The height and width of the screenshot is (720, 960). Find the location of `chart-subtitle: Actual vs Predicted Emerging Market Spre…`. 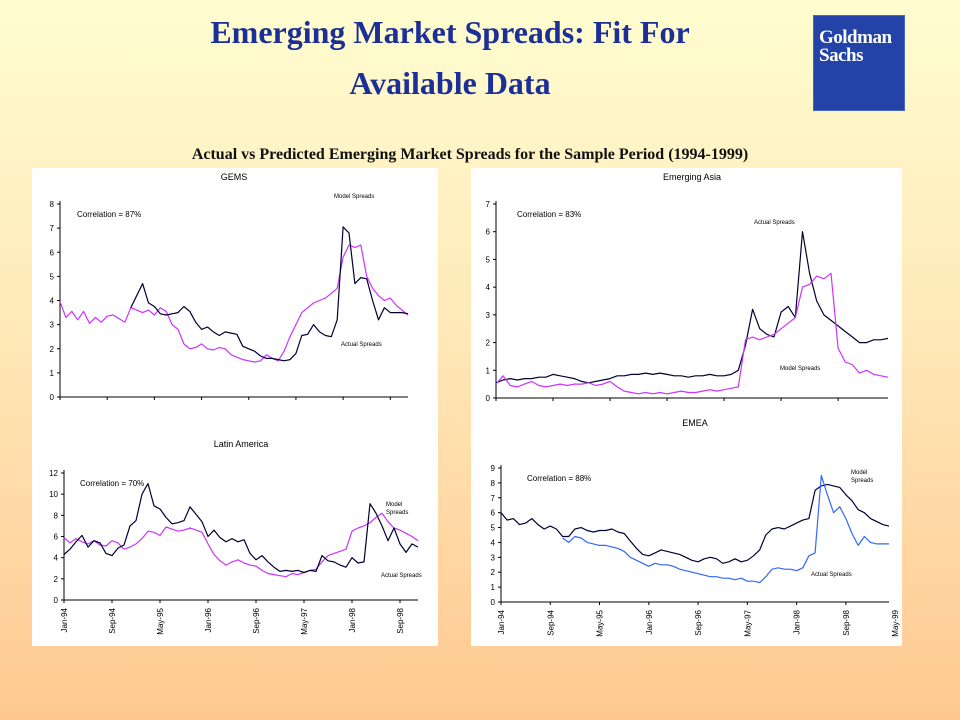

chart-subtitle: Actual vs Predicted Emerging Market Spre… is located at coordinates (470, 154).